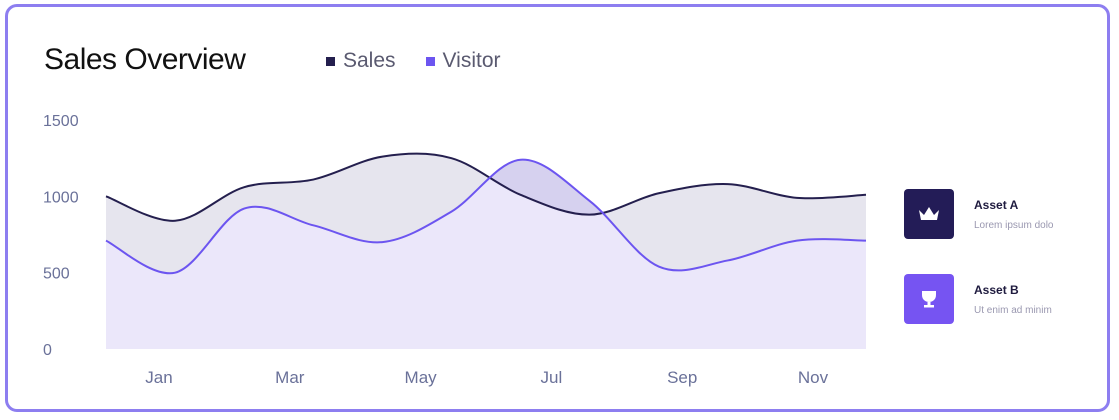 Image resolution: width=1119 pixels, height=420 pixels. What do you see at coordinates (1013, 310) in the screenshot?
I see `asset-b-subtitle: Ut enim ad minim` at bounding box center [1013, 310].